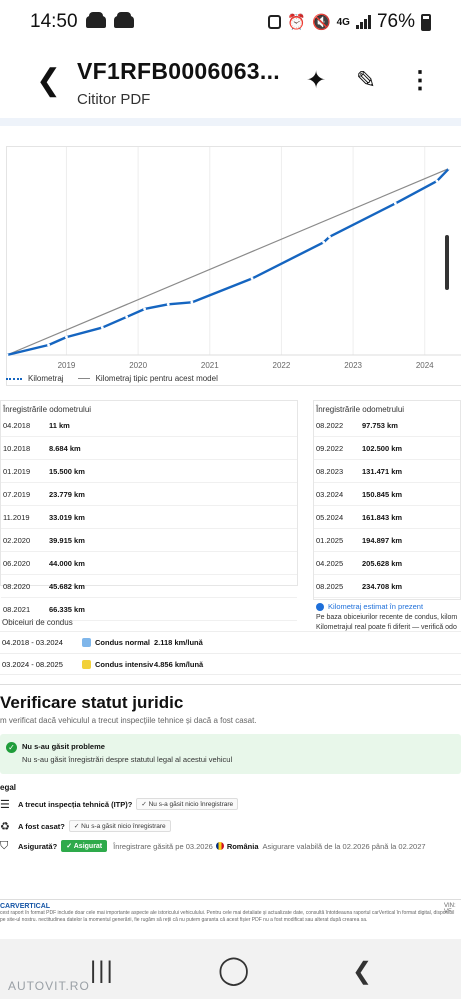 This screenshot has height=999, width=461. What do you see at coordinates (11, 747) in the screenshot?
I see `check-circle-icon: ✓` at bounding box center [11, 747].